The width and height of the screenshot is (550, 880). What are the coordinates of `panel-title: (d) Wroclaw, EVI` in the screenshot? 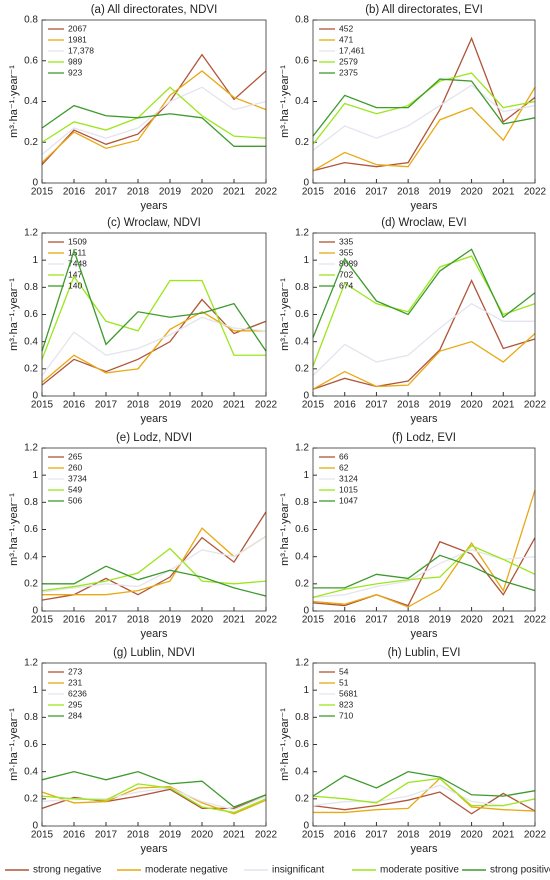 It's located at (423, 223).